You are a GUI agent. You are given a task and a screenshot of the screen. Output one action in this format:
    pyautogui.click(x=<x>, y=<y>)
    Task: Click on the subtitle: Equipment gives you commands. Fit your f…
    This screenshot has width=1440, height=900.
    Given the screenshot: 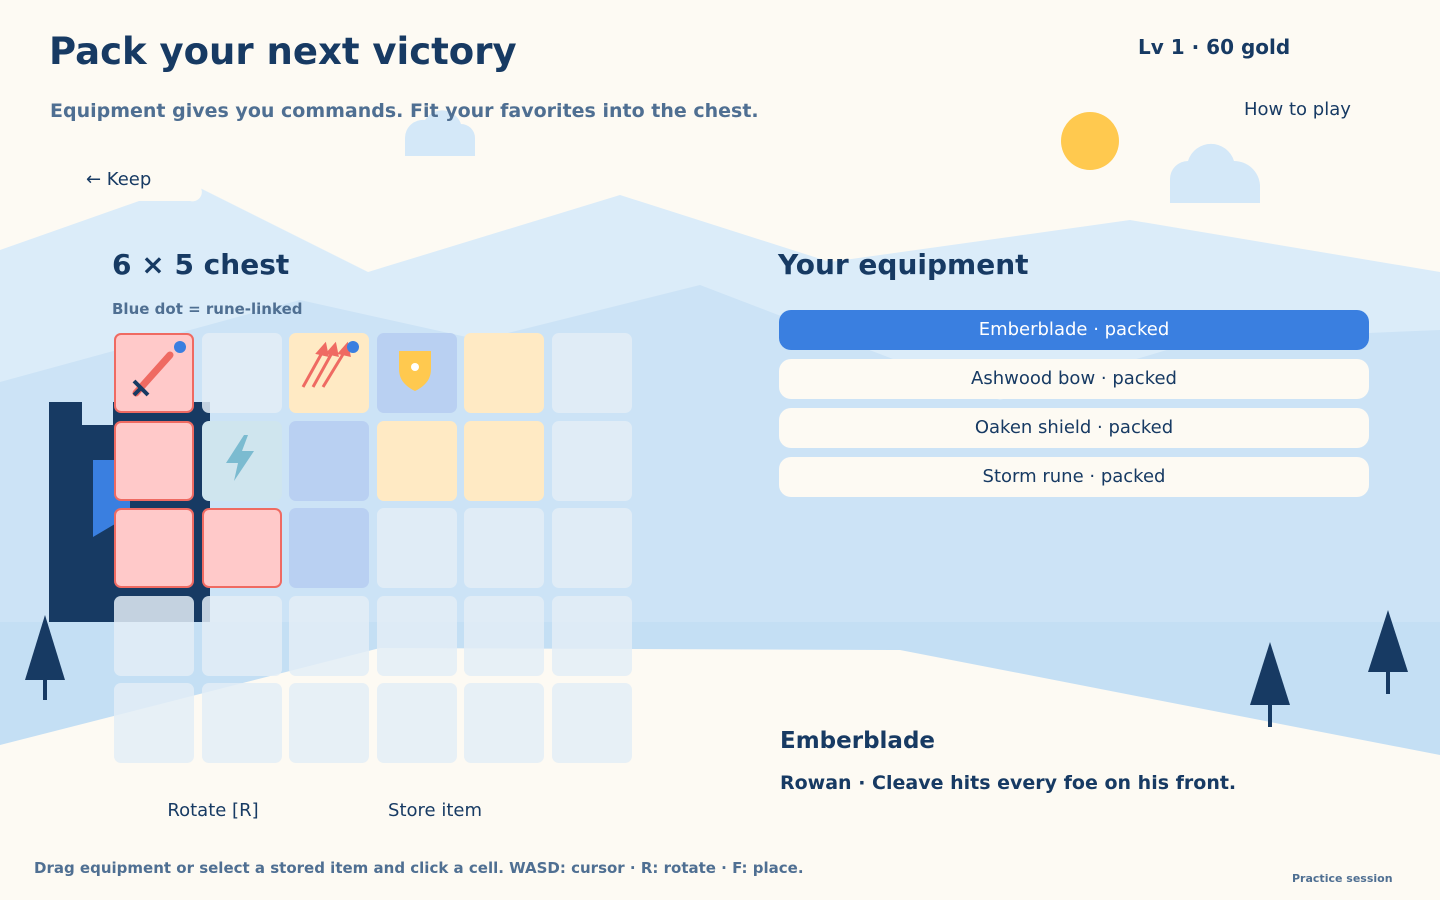 What is the action you would take?
    pyautogui.click(x=404, y=111)
    